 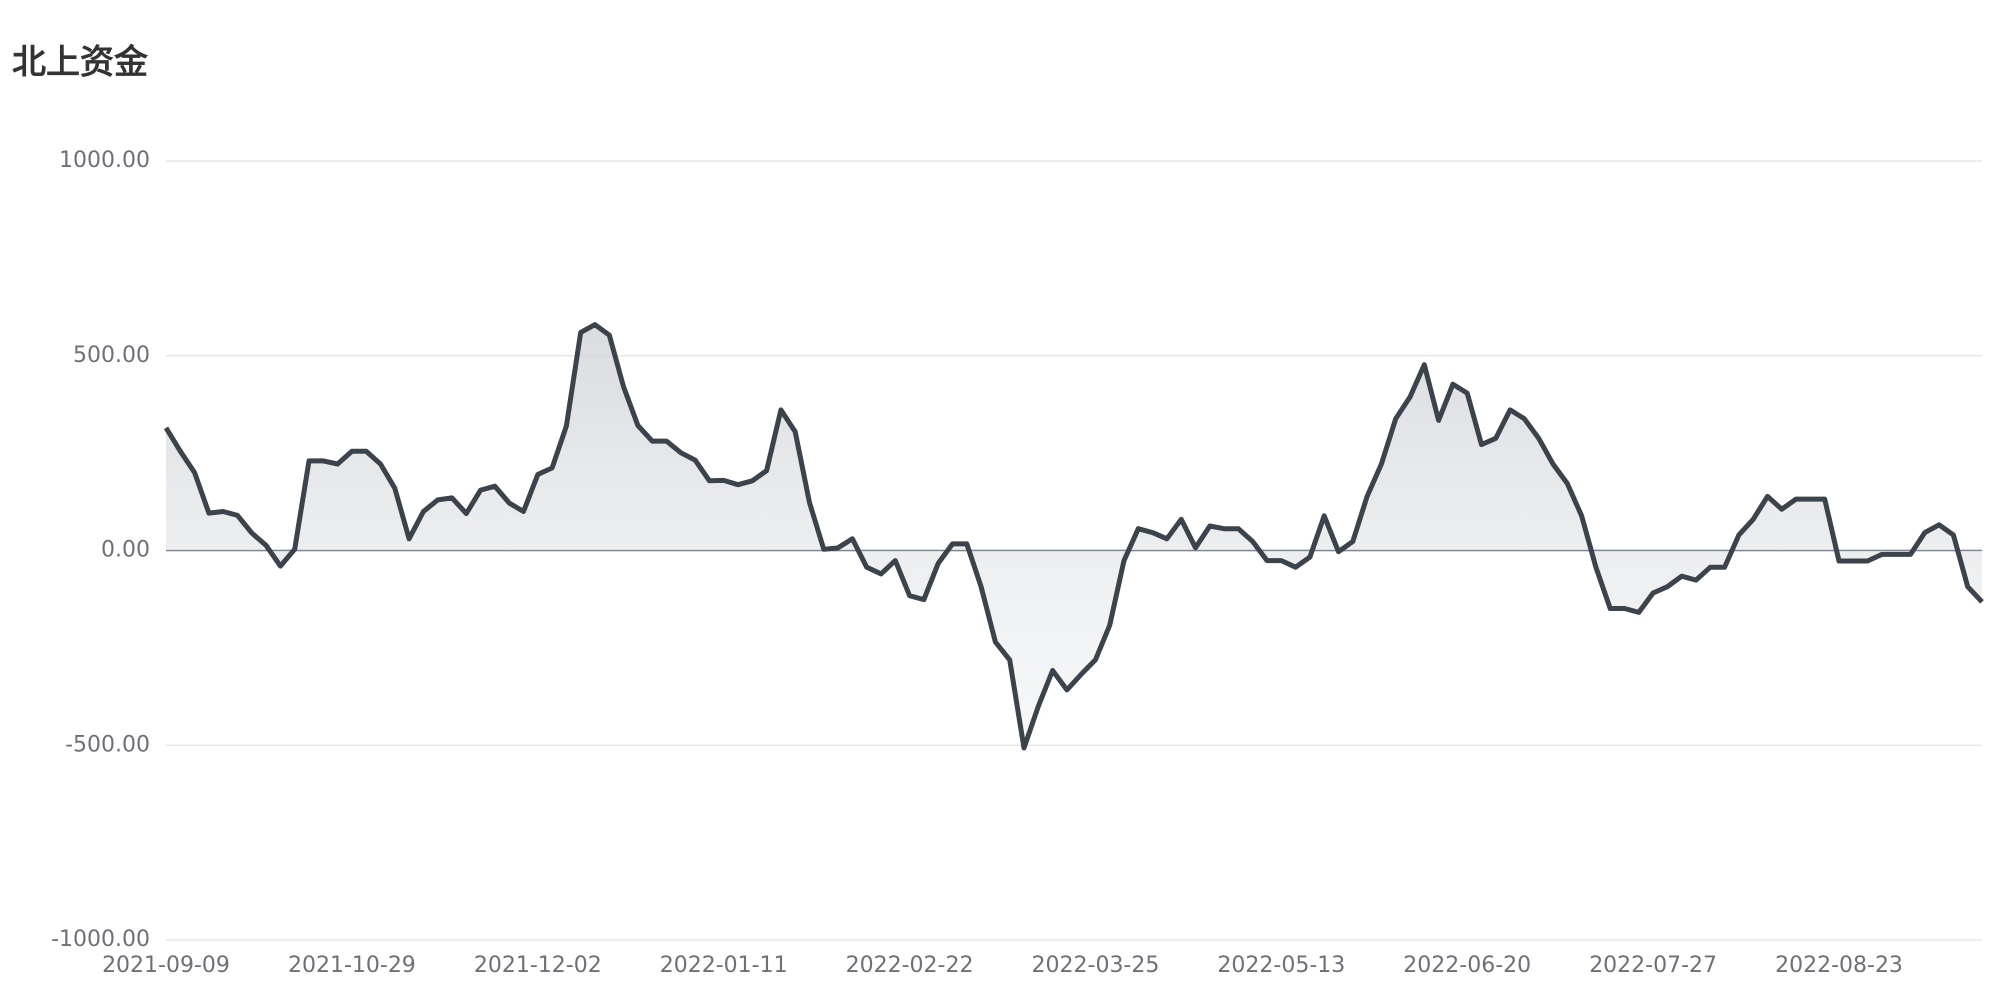 What do you see at coordinates (352, 965) in the screenshot?
I see `x-tick-label: 2021-10-29` at bounding box center [352, 965].